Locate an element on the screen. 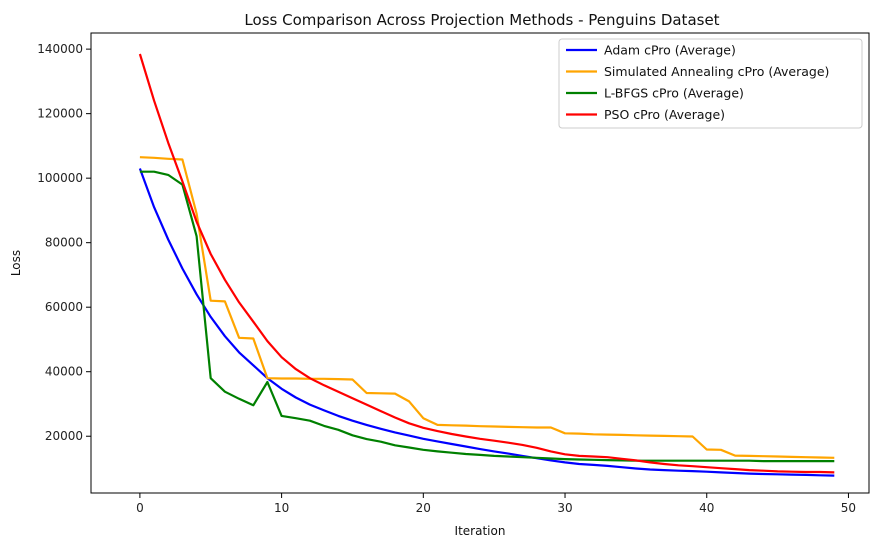 Image resolution: width=876 pixels, height=547 pixels. x-tick-label: 50 is located at coordinates (848, 508).